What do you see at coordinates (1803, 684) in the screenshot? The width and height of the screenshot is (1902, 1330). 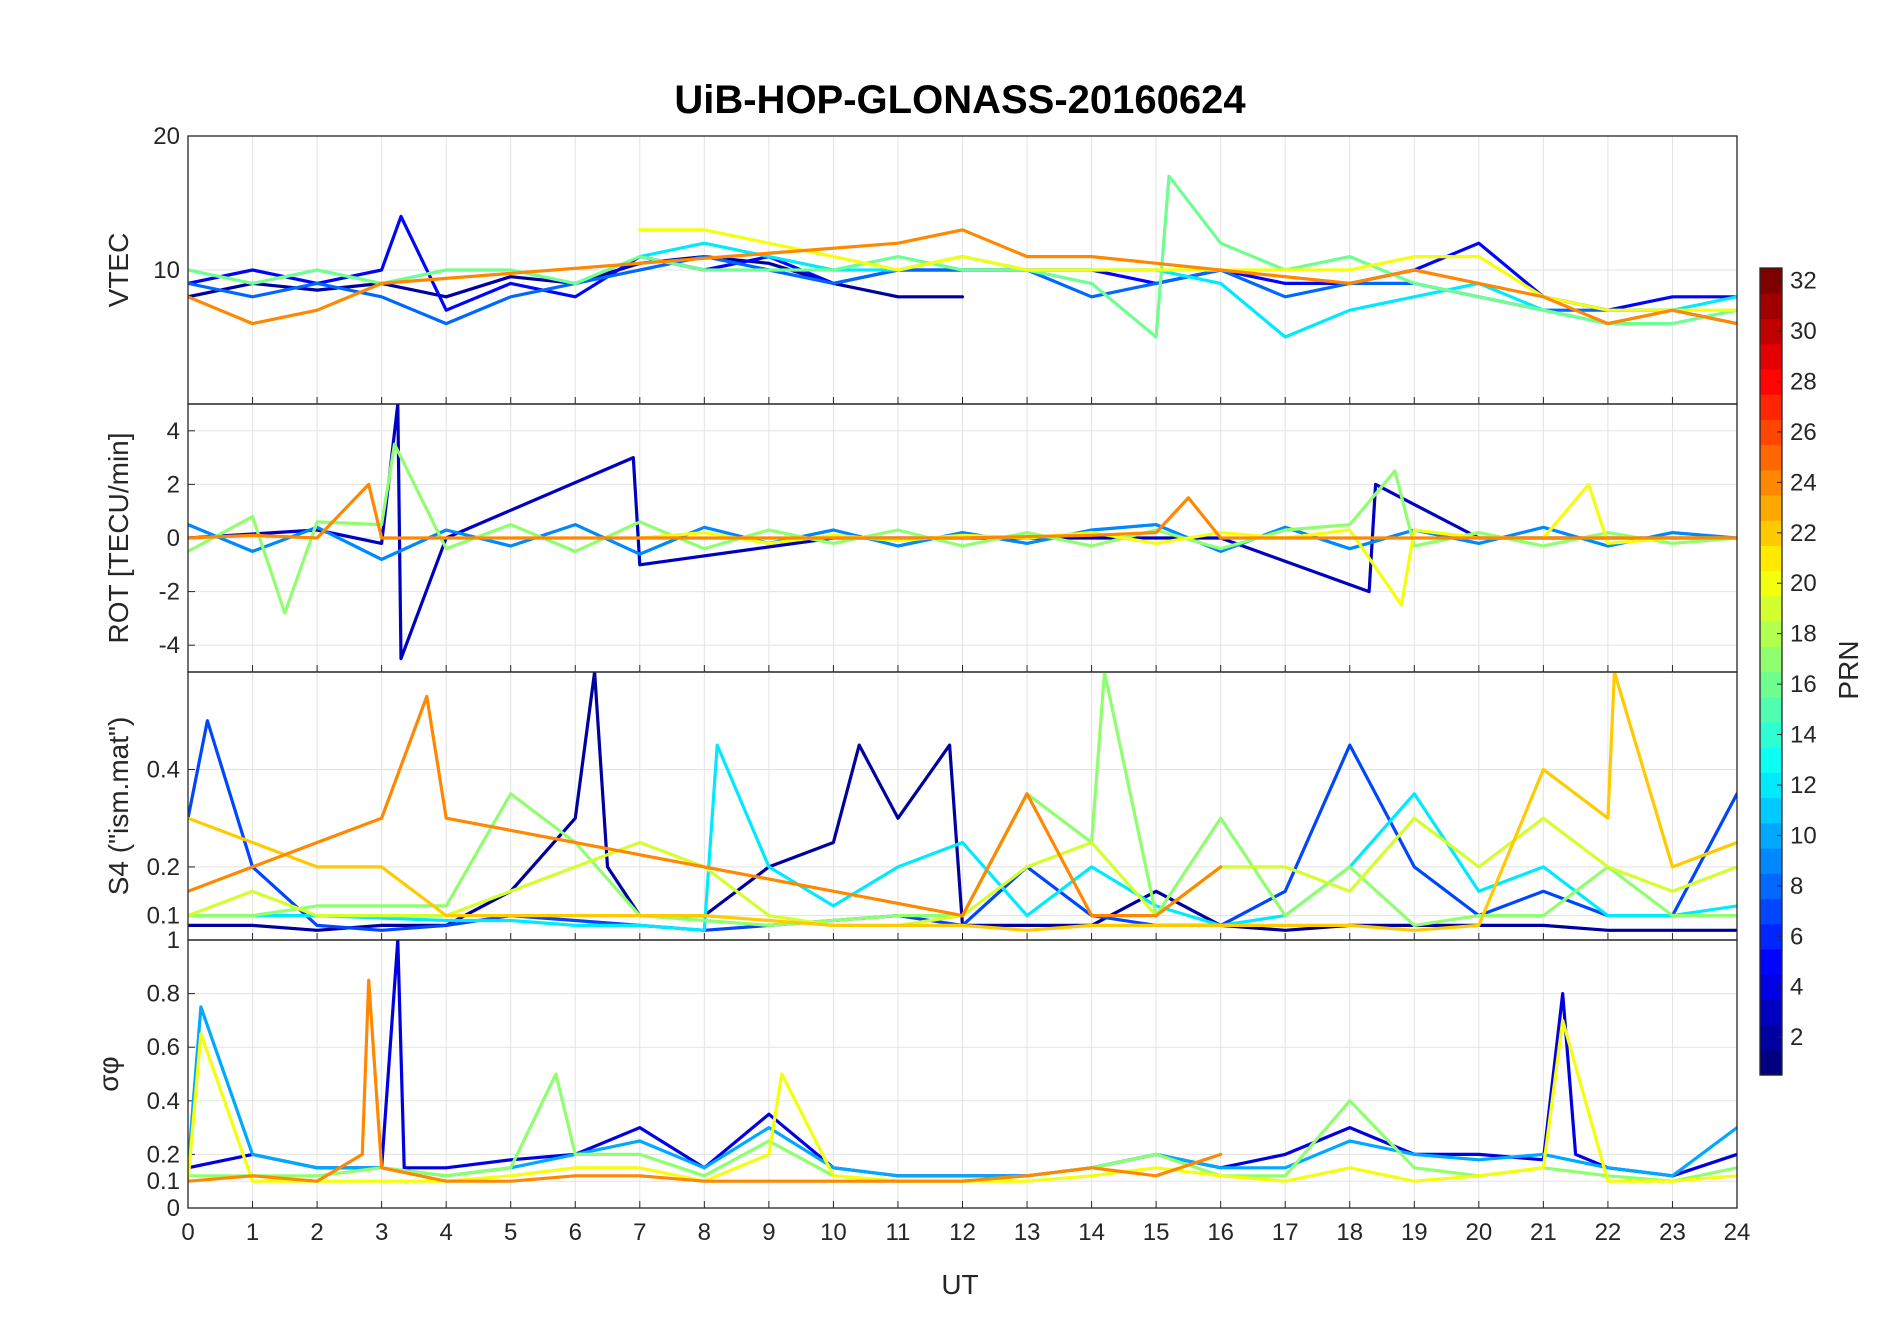 I see `colorbar-tick-label: 16` at bounding box center [1803, 684].